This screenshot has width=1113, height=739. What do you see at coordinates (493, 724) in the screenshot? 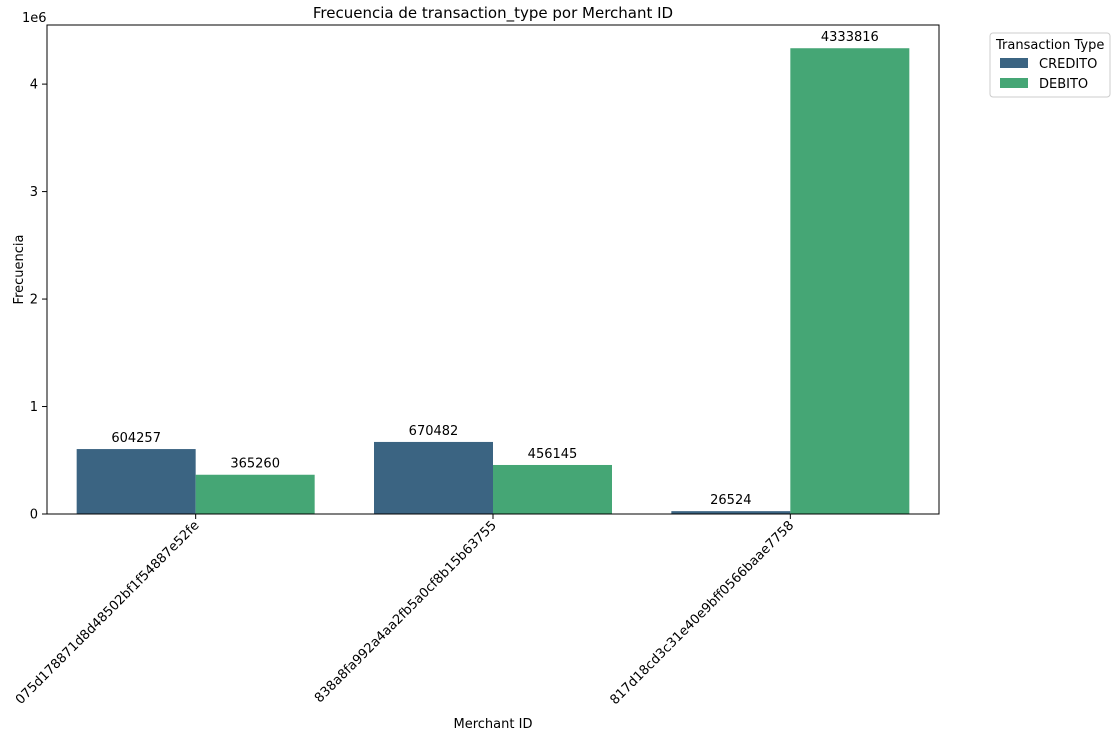
I see `x-axis-label: Merchant ID` at bounding box center [493, 724].